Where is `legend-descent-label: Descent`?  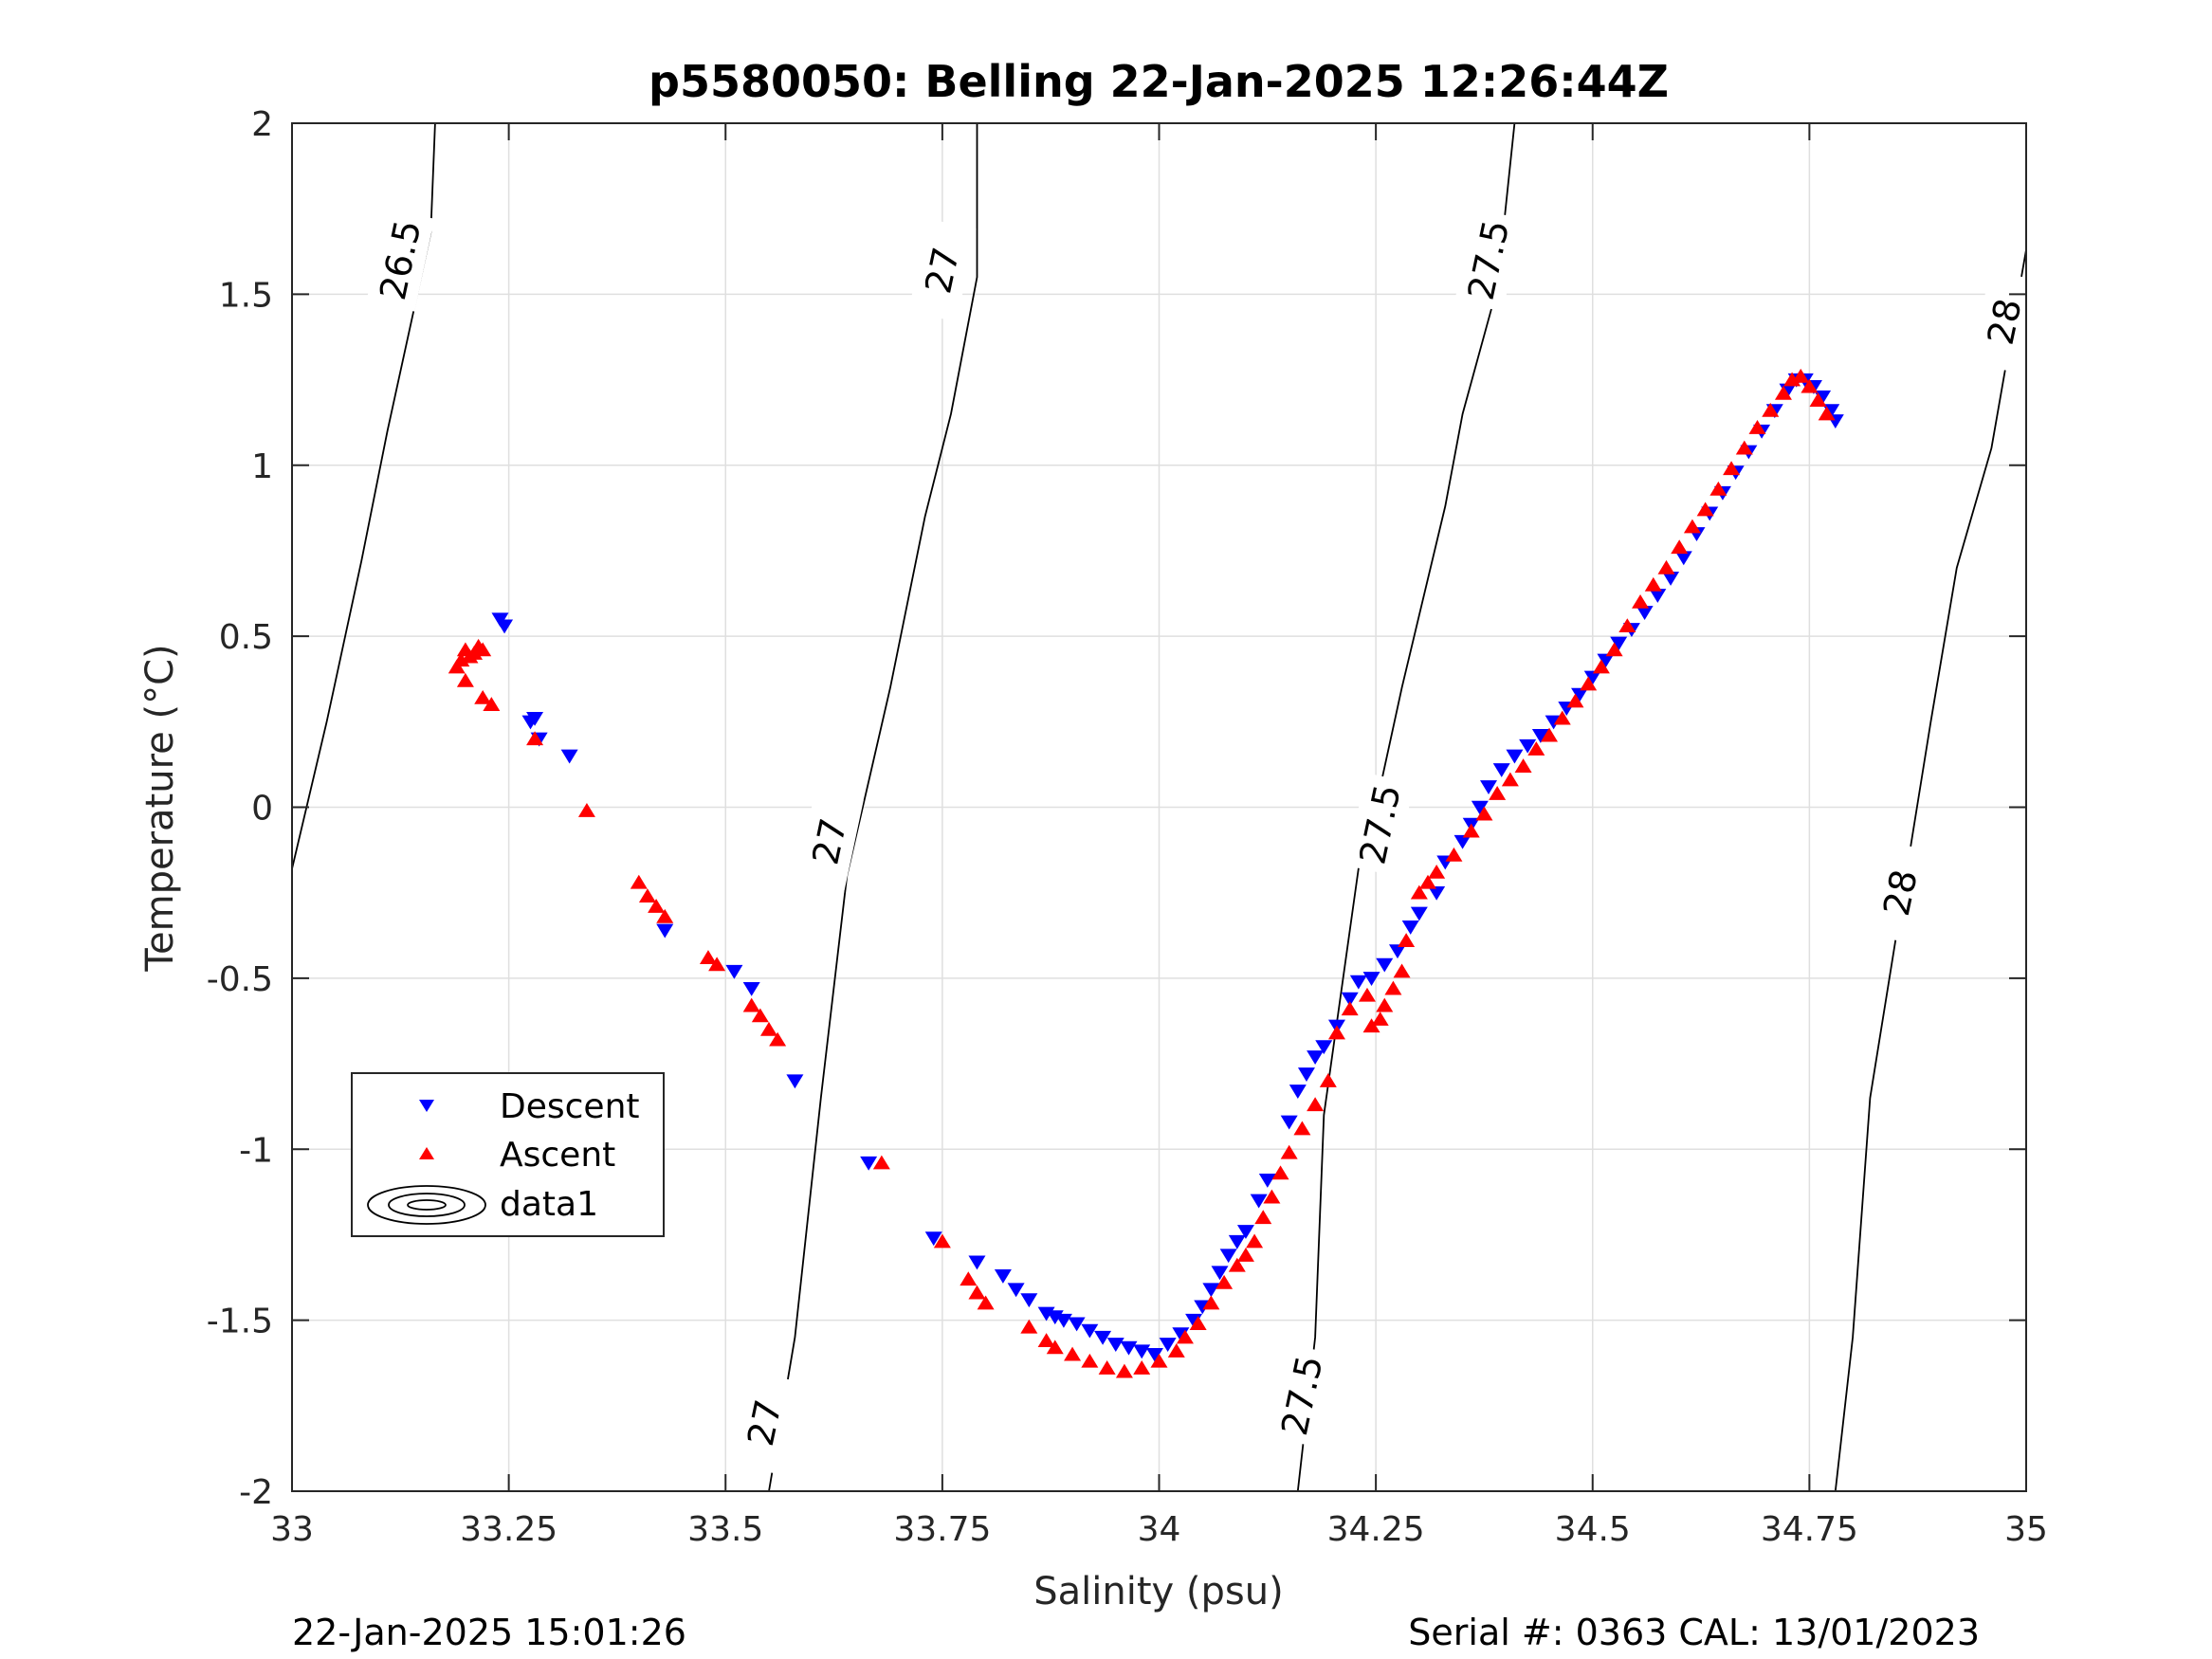
legend-descent-label: Descent is located at coordinates (570, 1106).